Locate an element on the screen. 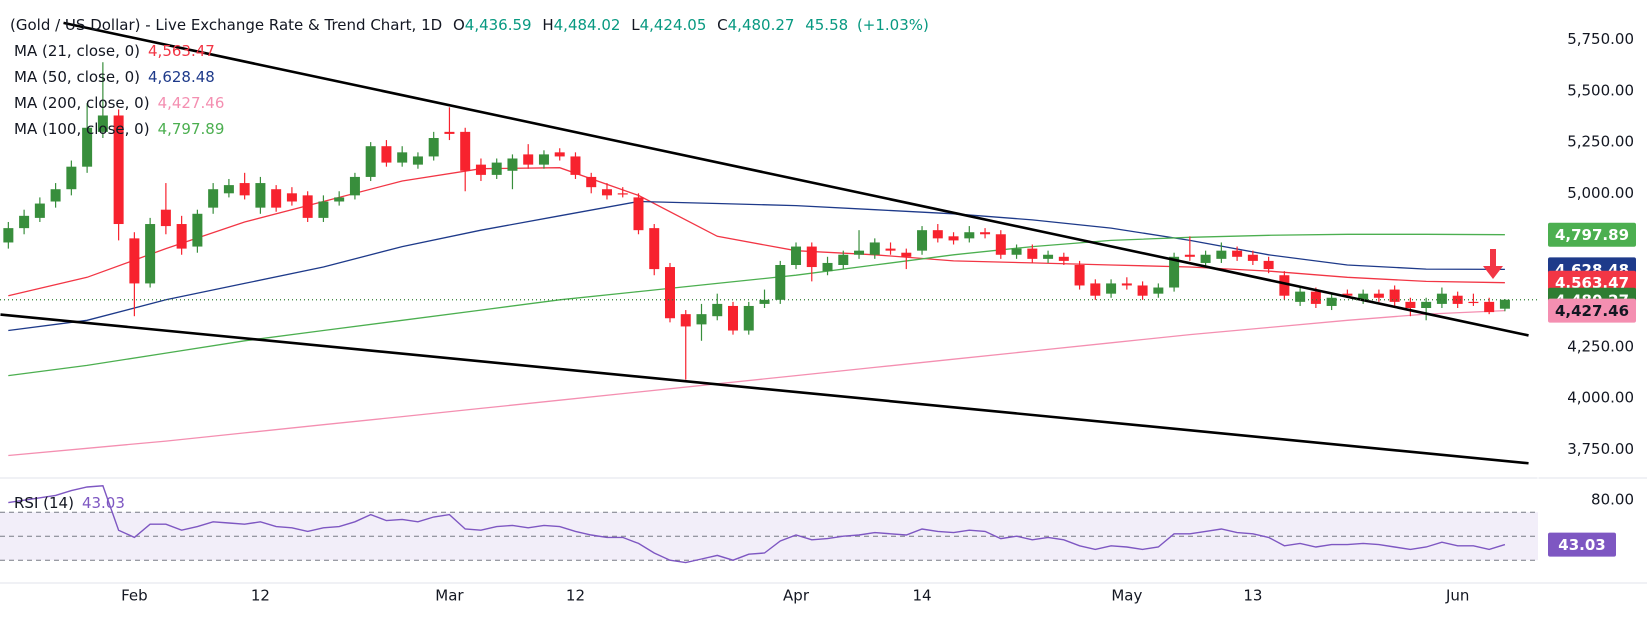  ohlc-value: 4,436.59 is located at coordinates (498, 25).